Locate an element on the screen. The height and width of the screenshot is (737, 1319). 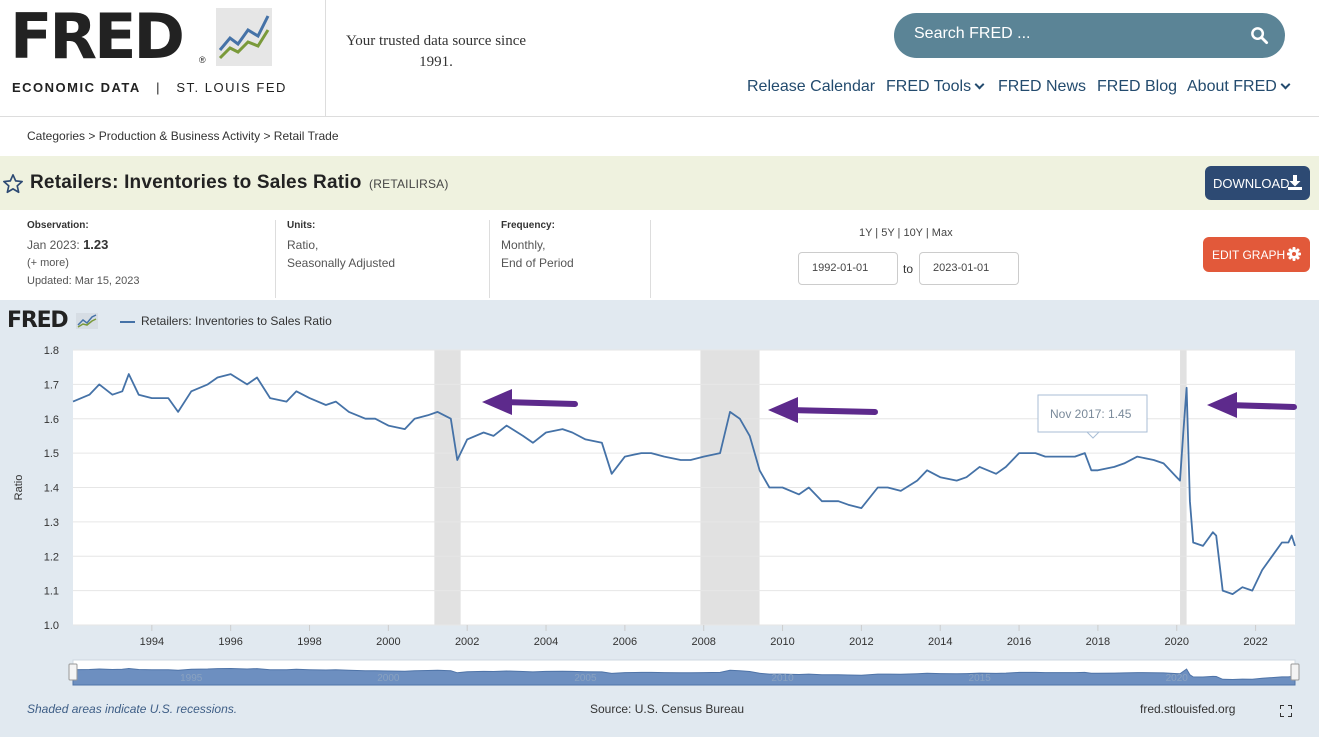
date-to-label: to is located at coordinates (908, 269).